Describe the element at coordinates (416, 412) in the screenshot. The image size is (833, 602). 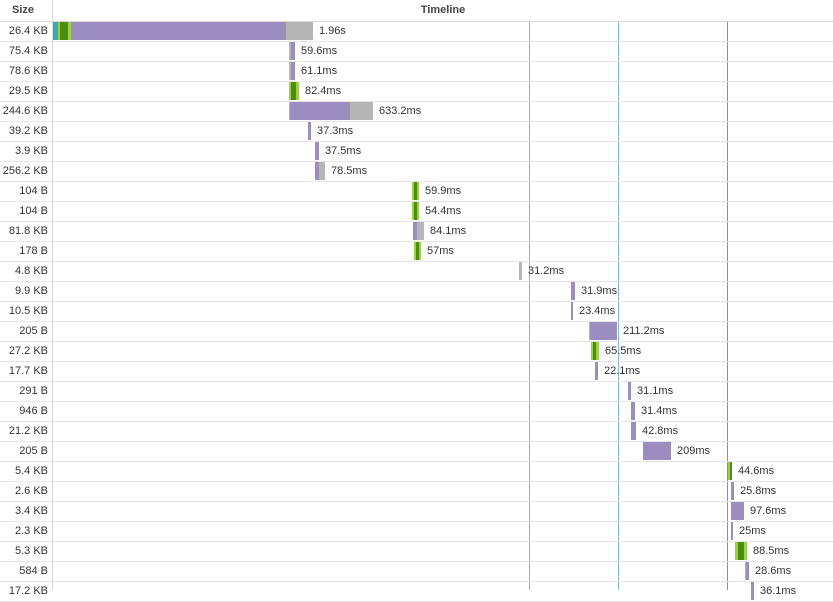
I see `table-row: 946 B 31.4ms` at that location.